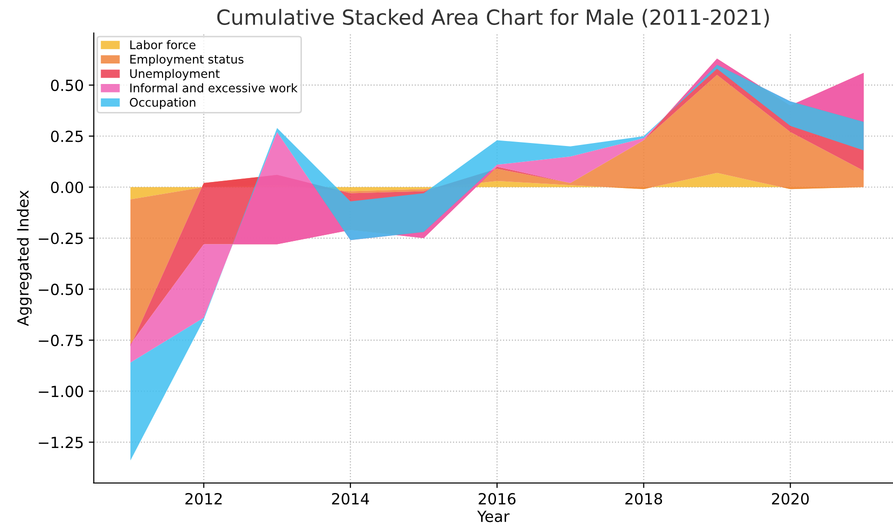 The image size is (893, 525). What do you see at coordinates (60, 340) in the screenshot?
I see `y-tick-label: −0.75` at bounding box center [60, 340].